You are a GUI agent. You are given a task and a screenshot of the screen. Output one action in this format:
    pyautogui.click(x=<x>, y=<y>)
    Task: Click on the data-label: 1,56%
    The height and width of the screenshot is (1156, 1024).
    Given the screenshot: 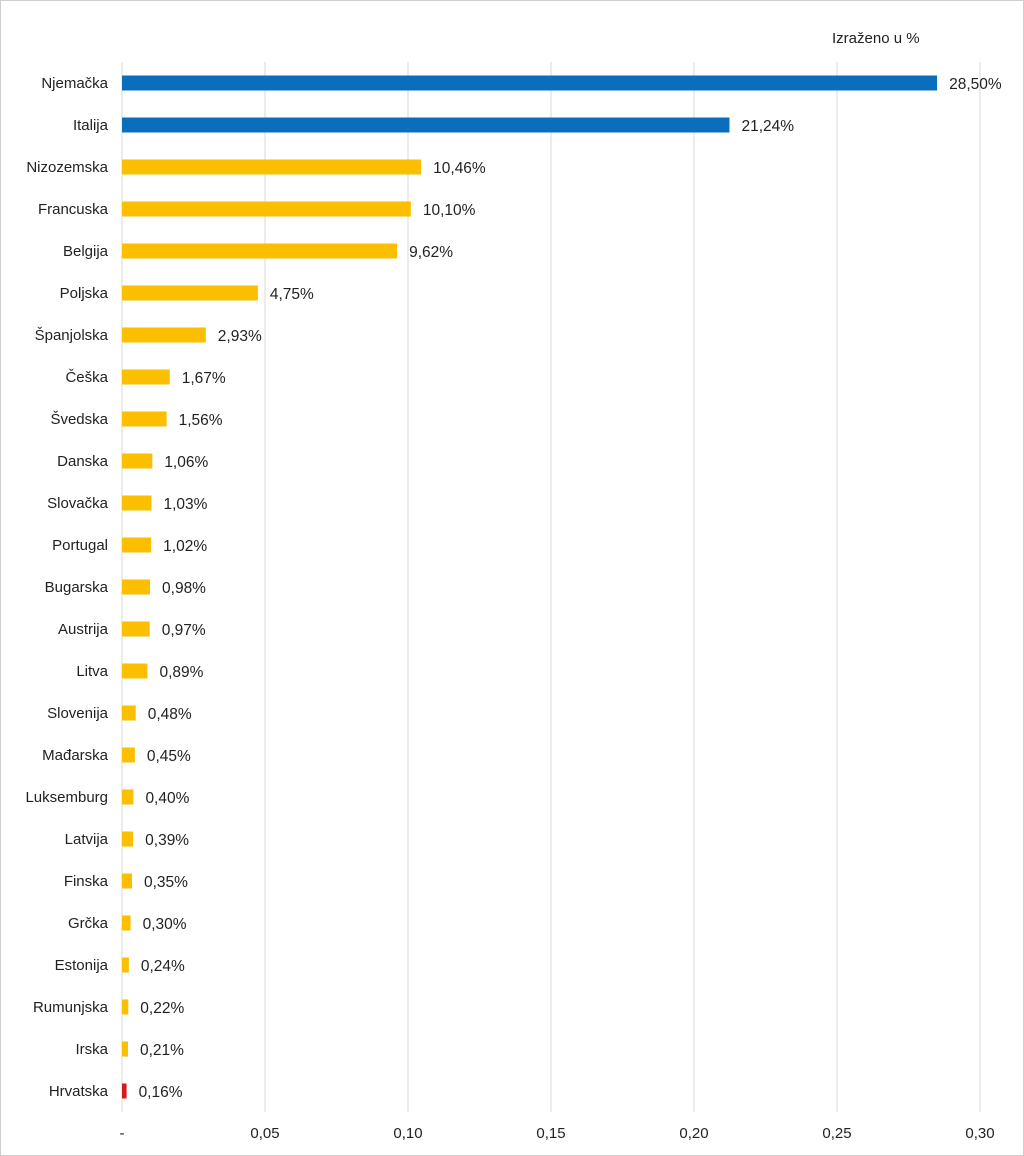 What is the action you would take?
    pyautogui.click(x=201, y=420)
    